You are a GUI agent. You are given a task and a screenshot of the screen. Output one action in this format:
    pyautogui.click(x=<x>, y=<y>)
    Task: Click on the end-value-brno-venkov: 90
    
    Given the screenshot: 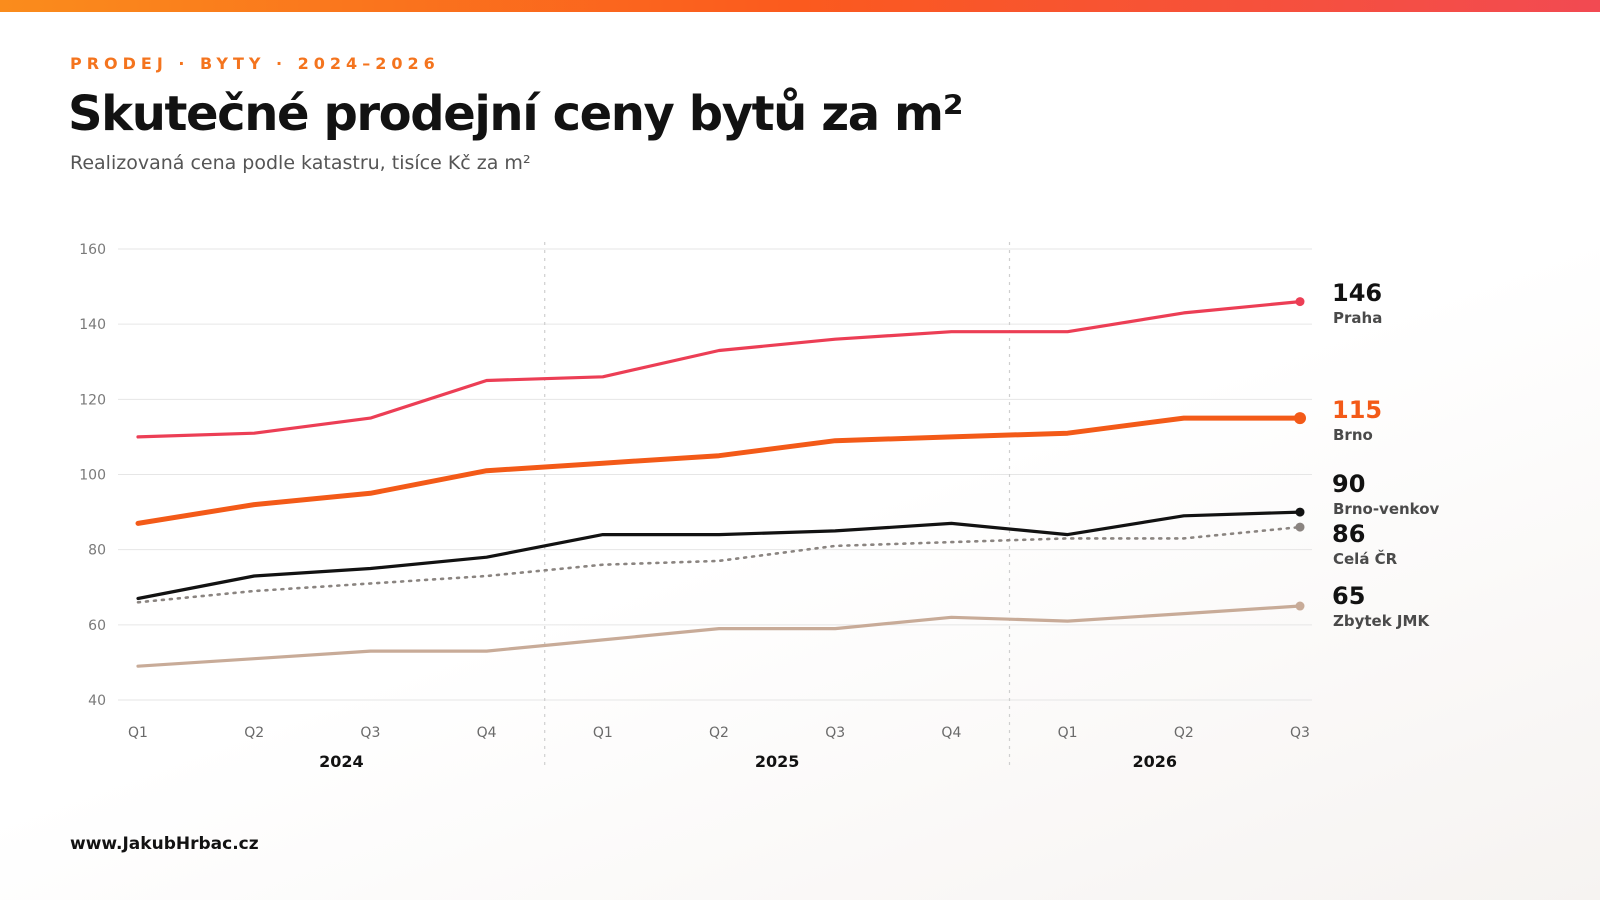 What is the action you would take?
    pyautogui.click(x=1348, y=484)
    